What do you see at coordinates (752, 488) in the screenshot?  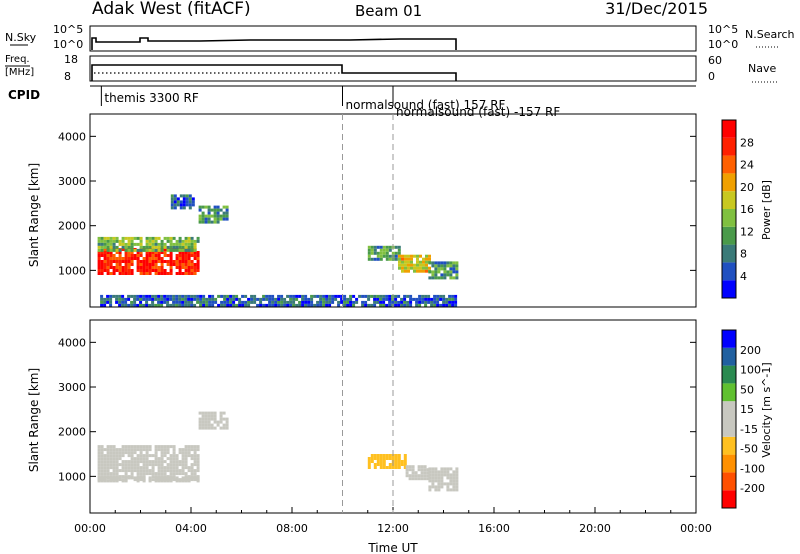 I see `colorbar-tick-label: -200` at bounding box center [752, 488].